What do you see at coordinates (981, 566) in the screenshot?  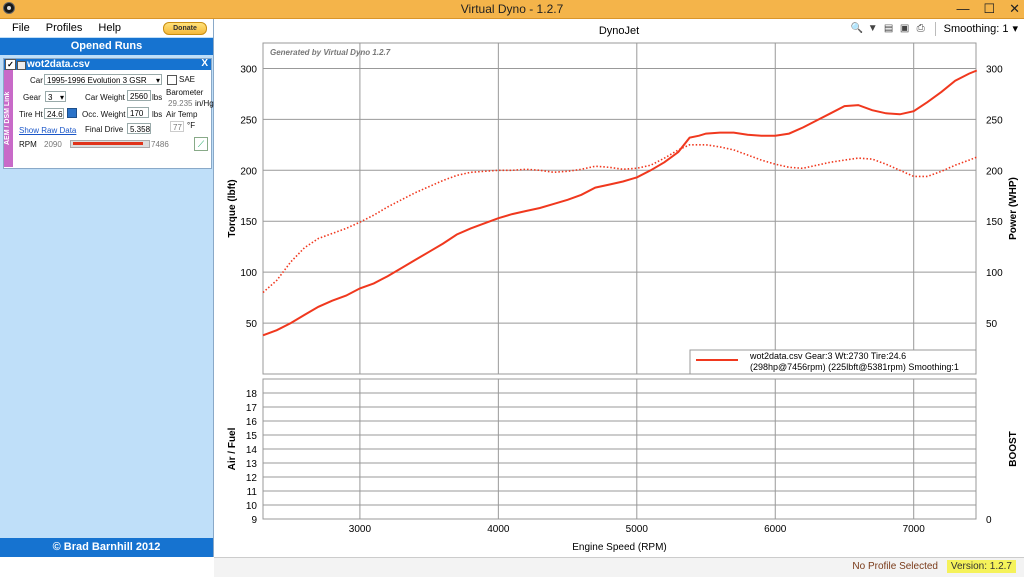 I see `version-badge: Version: 1.2.7` at bounding box center [981, 566].